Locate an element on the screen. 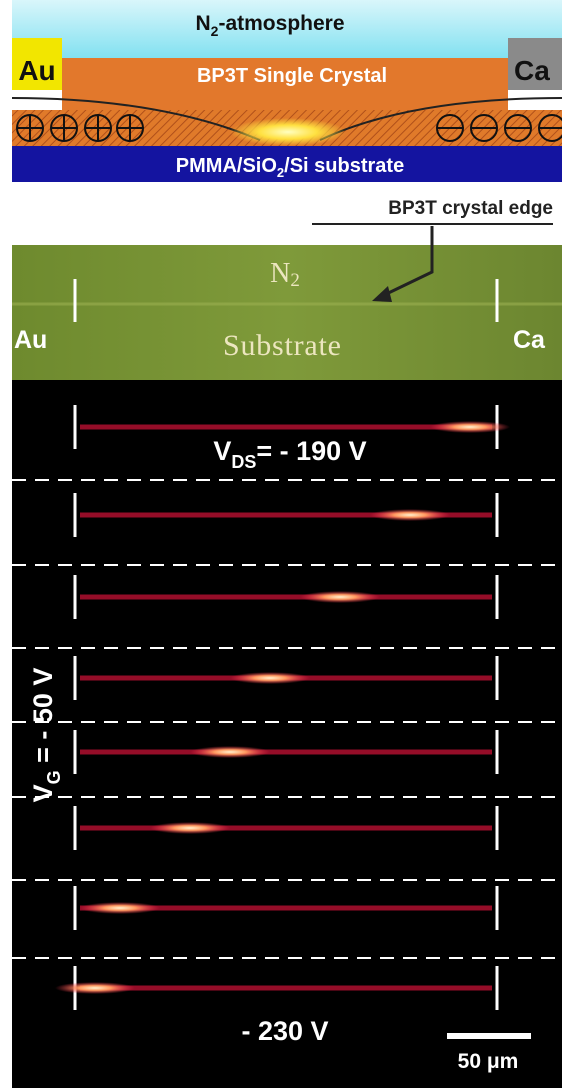 The width and height of the screenshot is (562, 1088). vg-label: VG = - 50 V is located at coordinates (46, 735).